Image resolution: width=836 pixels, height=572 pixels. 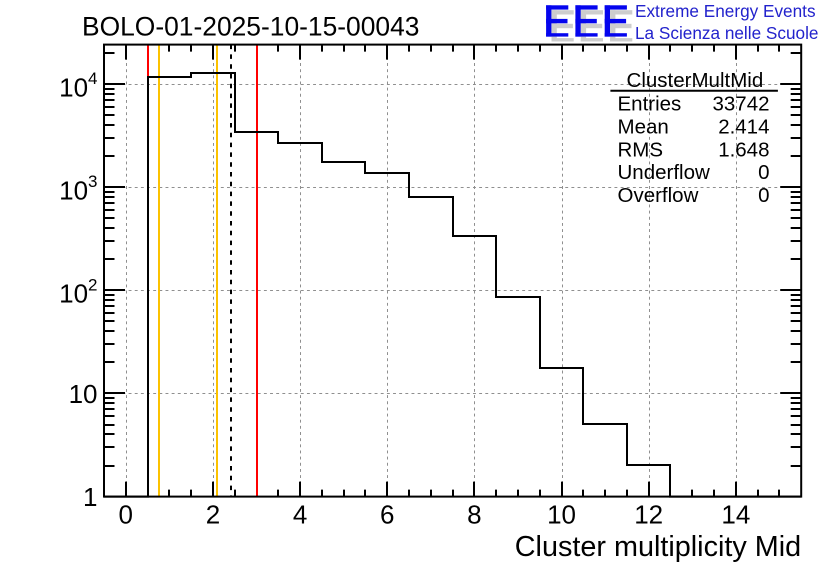 I want to click on svg-text: Underflow, so click(x=664, y=172).